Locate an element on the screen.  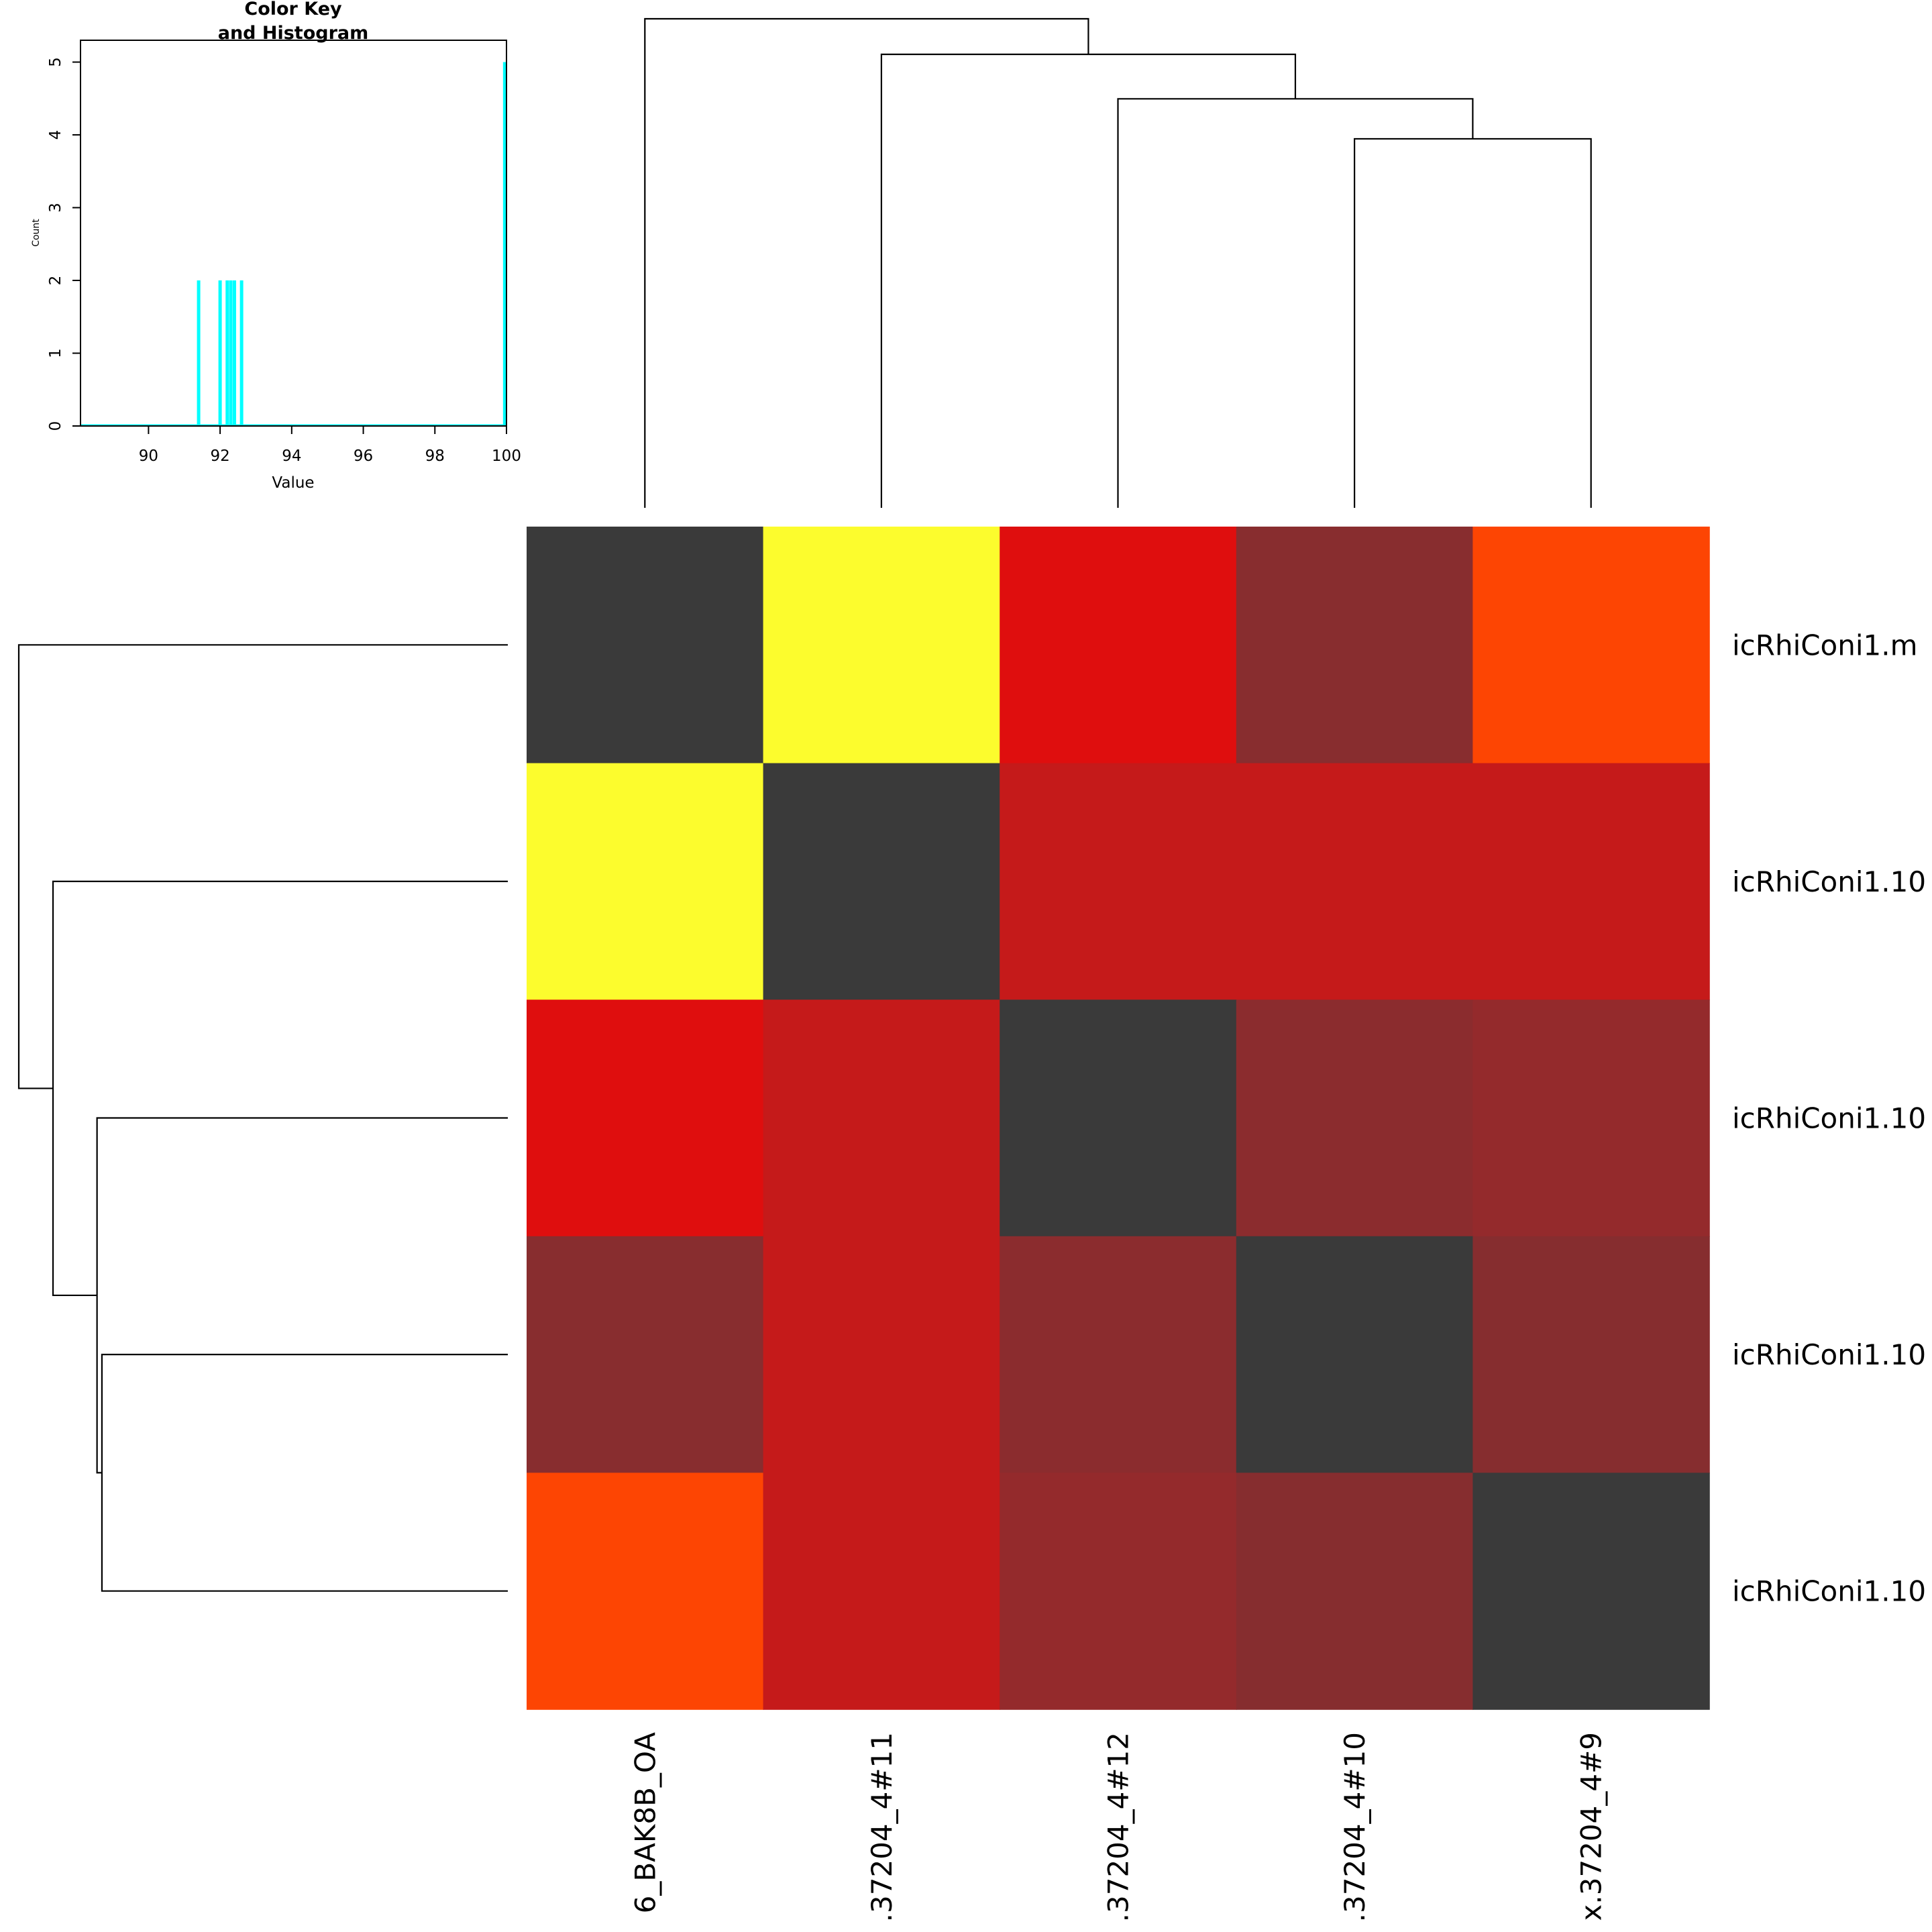
row-label-0: icRhiConi1.m is located at coordinates (1825, 645).